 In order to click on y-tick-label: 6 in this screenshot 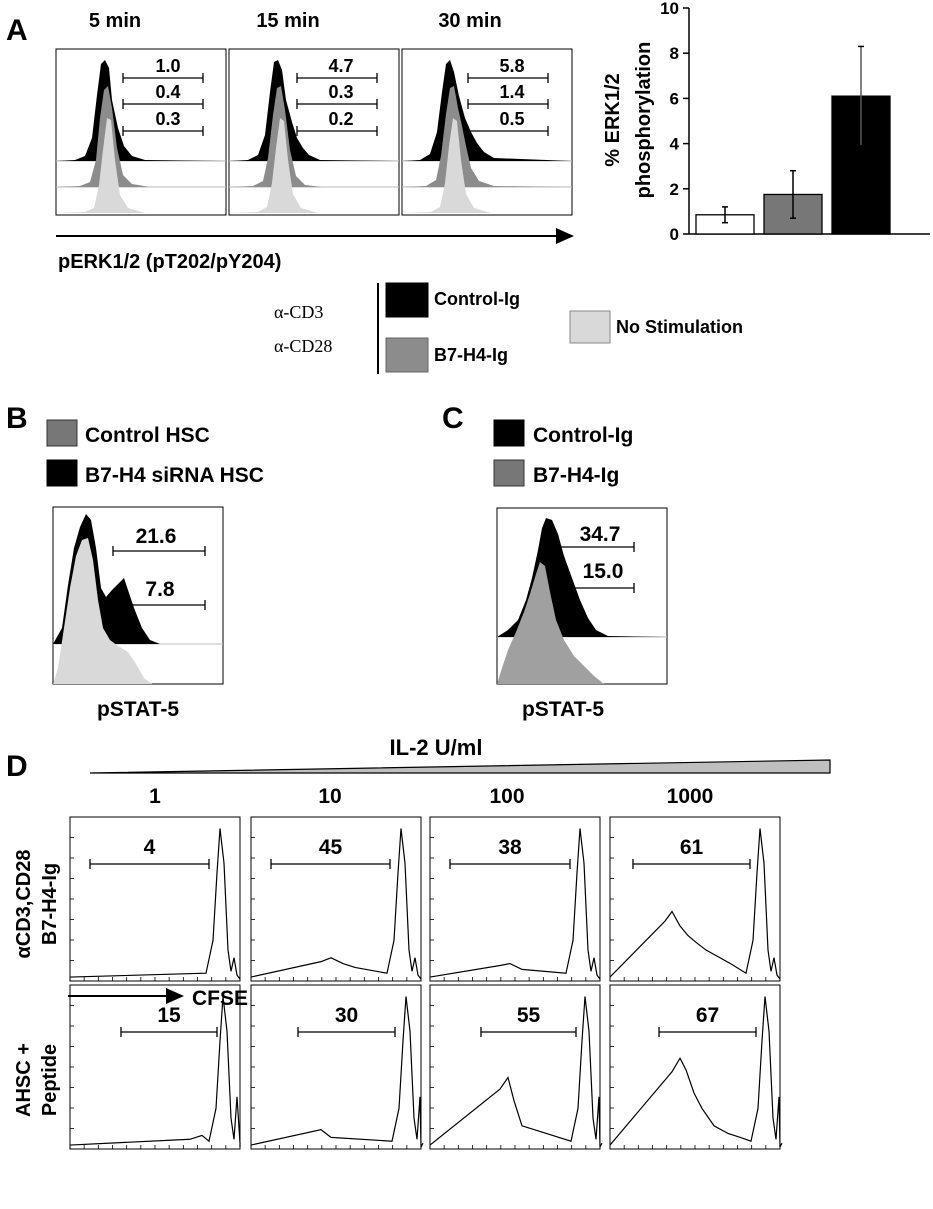, I will do `click(674, 98)`.